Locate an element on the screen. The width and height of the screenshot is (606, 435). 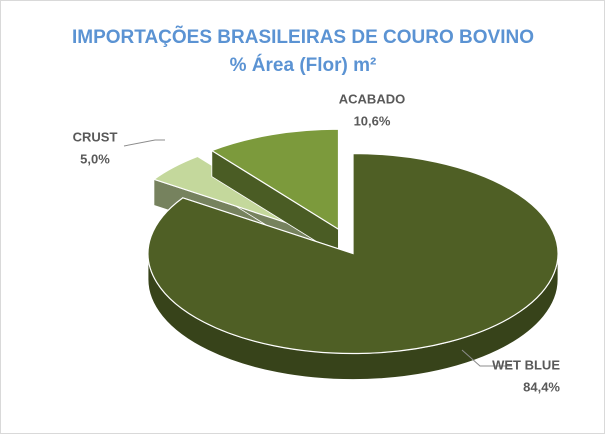
data-label-name: CRUST is located at coordinates (95, 136).